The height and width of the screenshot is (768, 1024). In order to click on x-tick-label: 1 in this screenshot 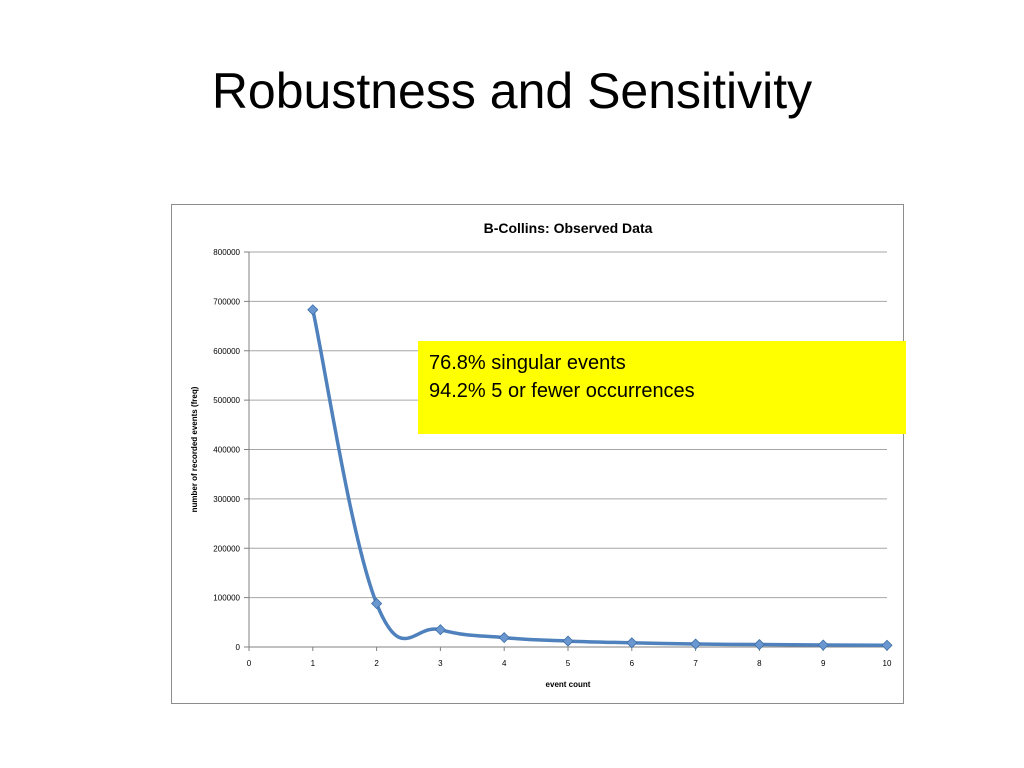, I will do `click(313, 663)`.